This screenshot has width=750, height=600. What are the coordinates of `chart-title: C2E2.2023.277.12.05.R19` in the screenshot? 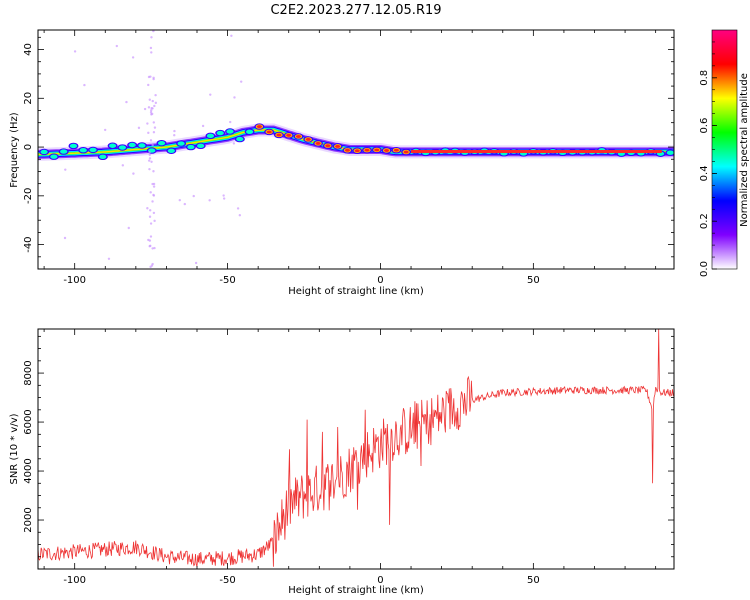 It's located at (355, 10).